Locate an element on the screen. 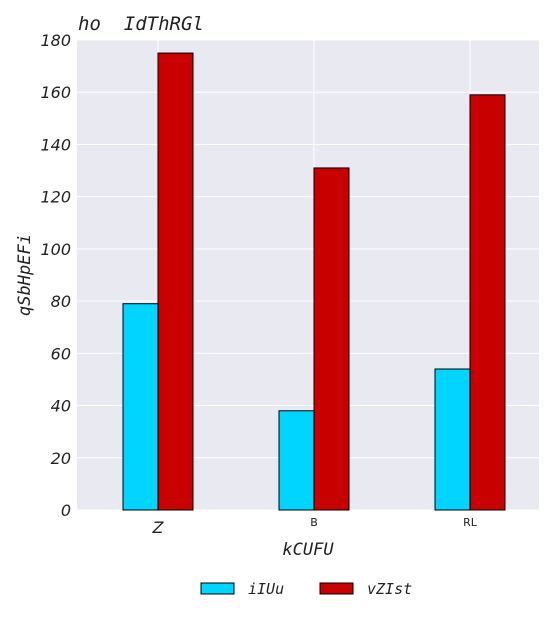  y-tick-label: 40 is located at coordinates (61, 406).